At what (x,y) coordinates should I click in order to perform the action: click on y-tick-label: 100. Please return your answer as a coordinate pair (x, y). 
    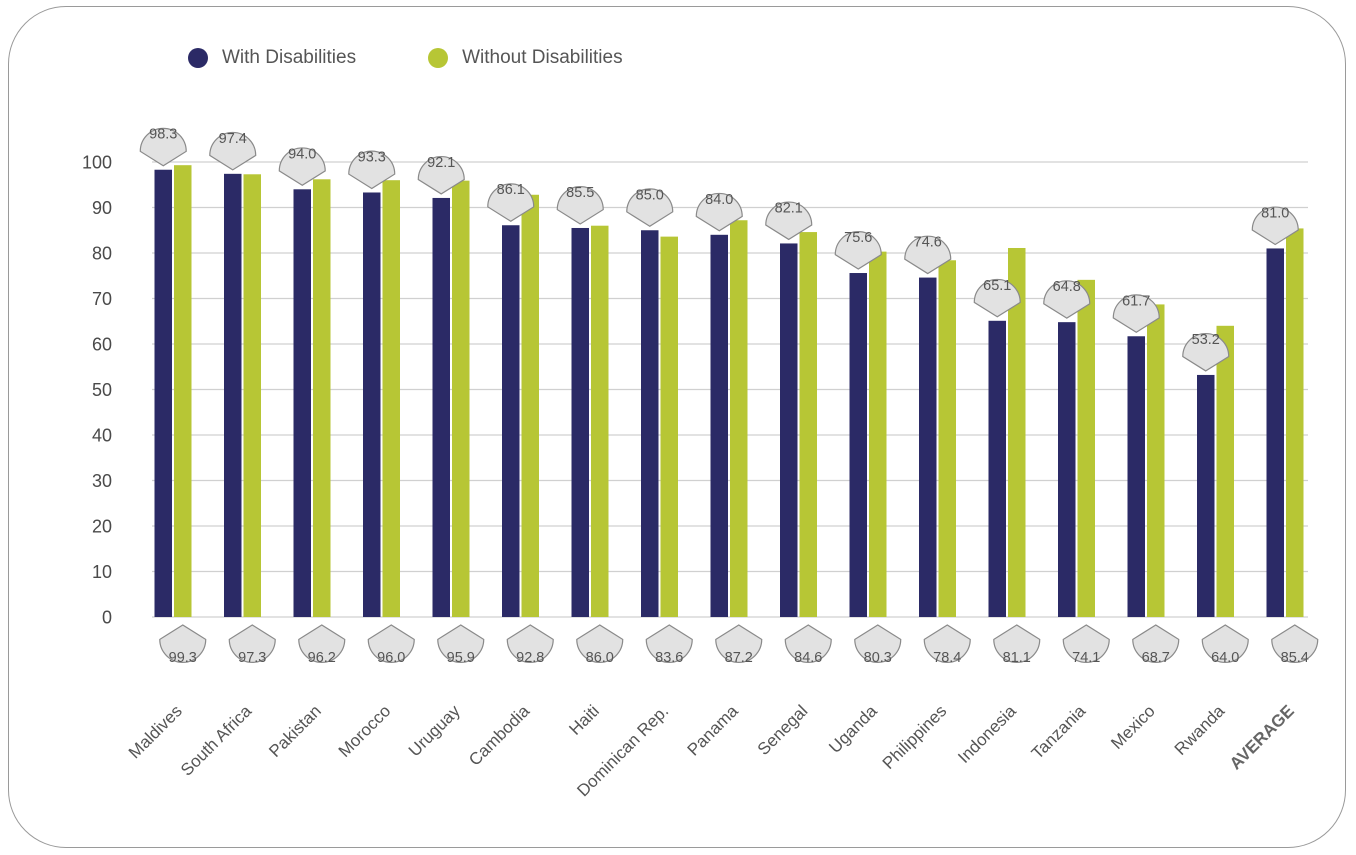
    Looking at the image, I should click on (97, 163).